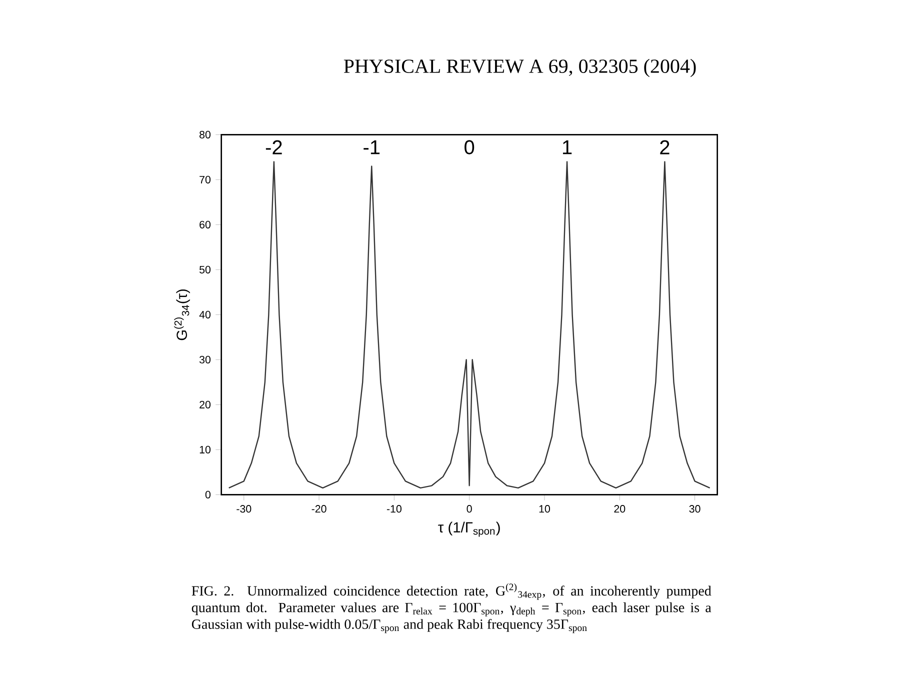 The image size is (900, 675). I want to click on y-tick-label: 0, so click(208, 495).